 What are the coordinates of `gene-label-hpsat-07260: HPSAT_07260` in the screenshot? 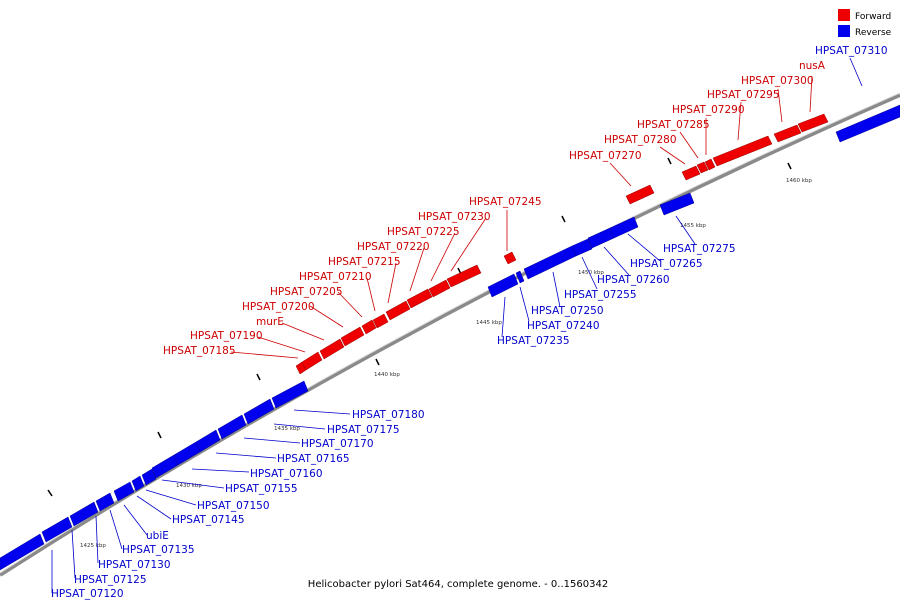 It's located at (633, 280).